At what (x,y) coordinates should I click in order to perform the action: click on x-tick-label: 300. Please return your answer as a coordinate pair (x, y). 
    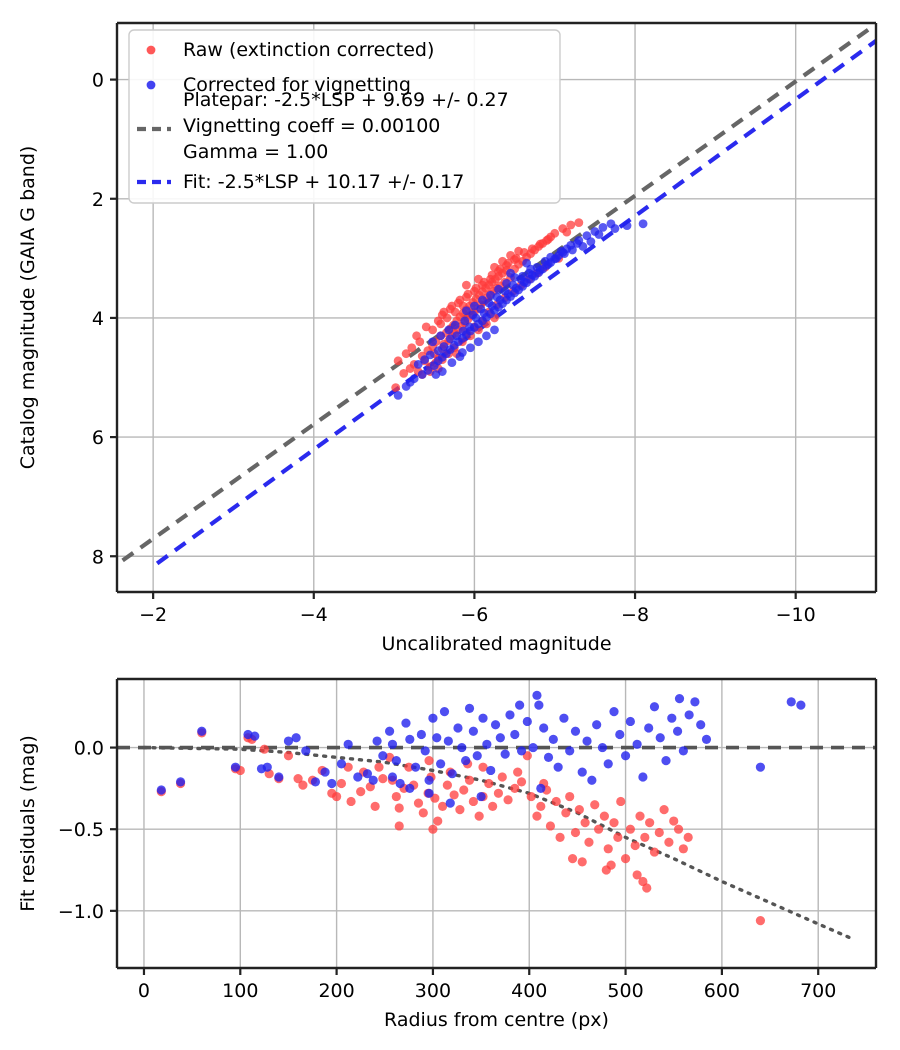
    Looking at the image, I should click on (433, 991).